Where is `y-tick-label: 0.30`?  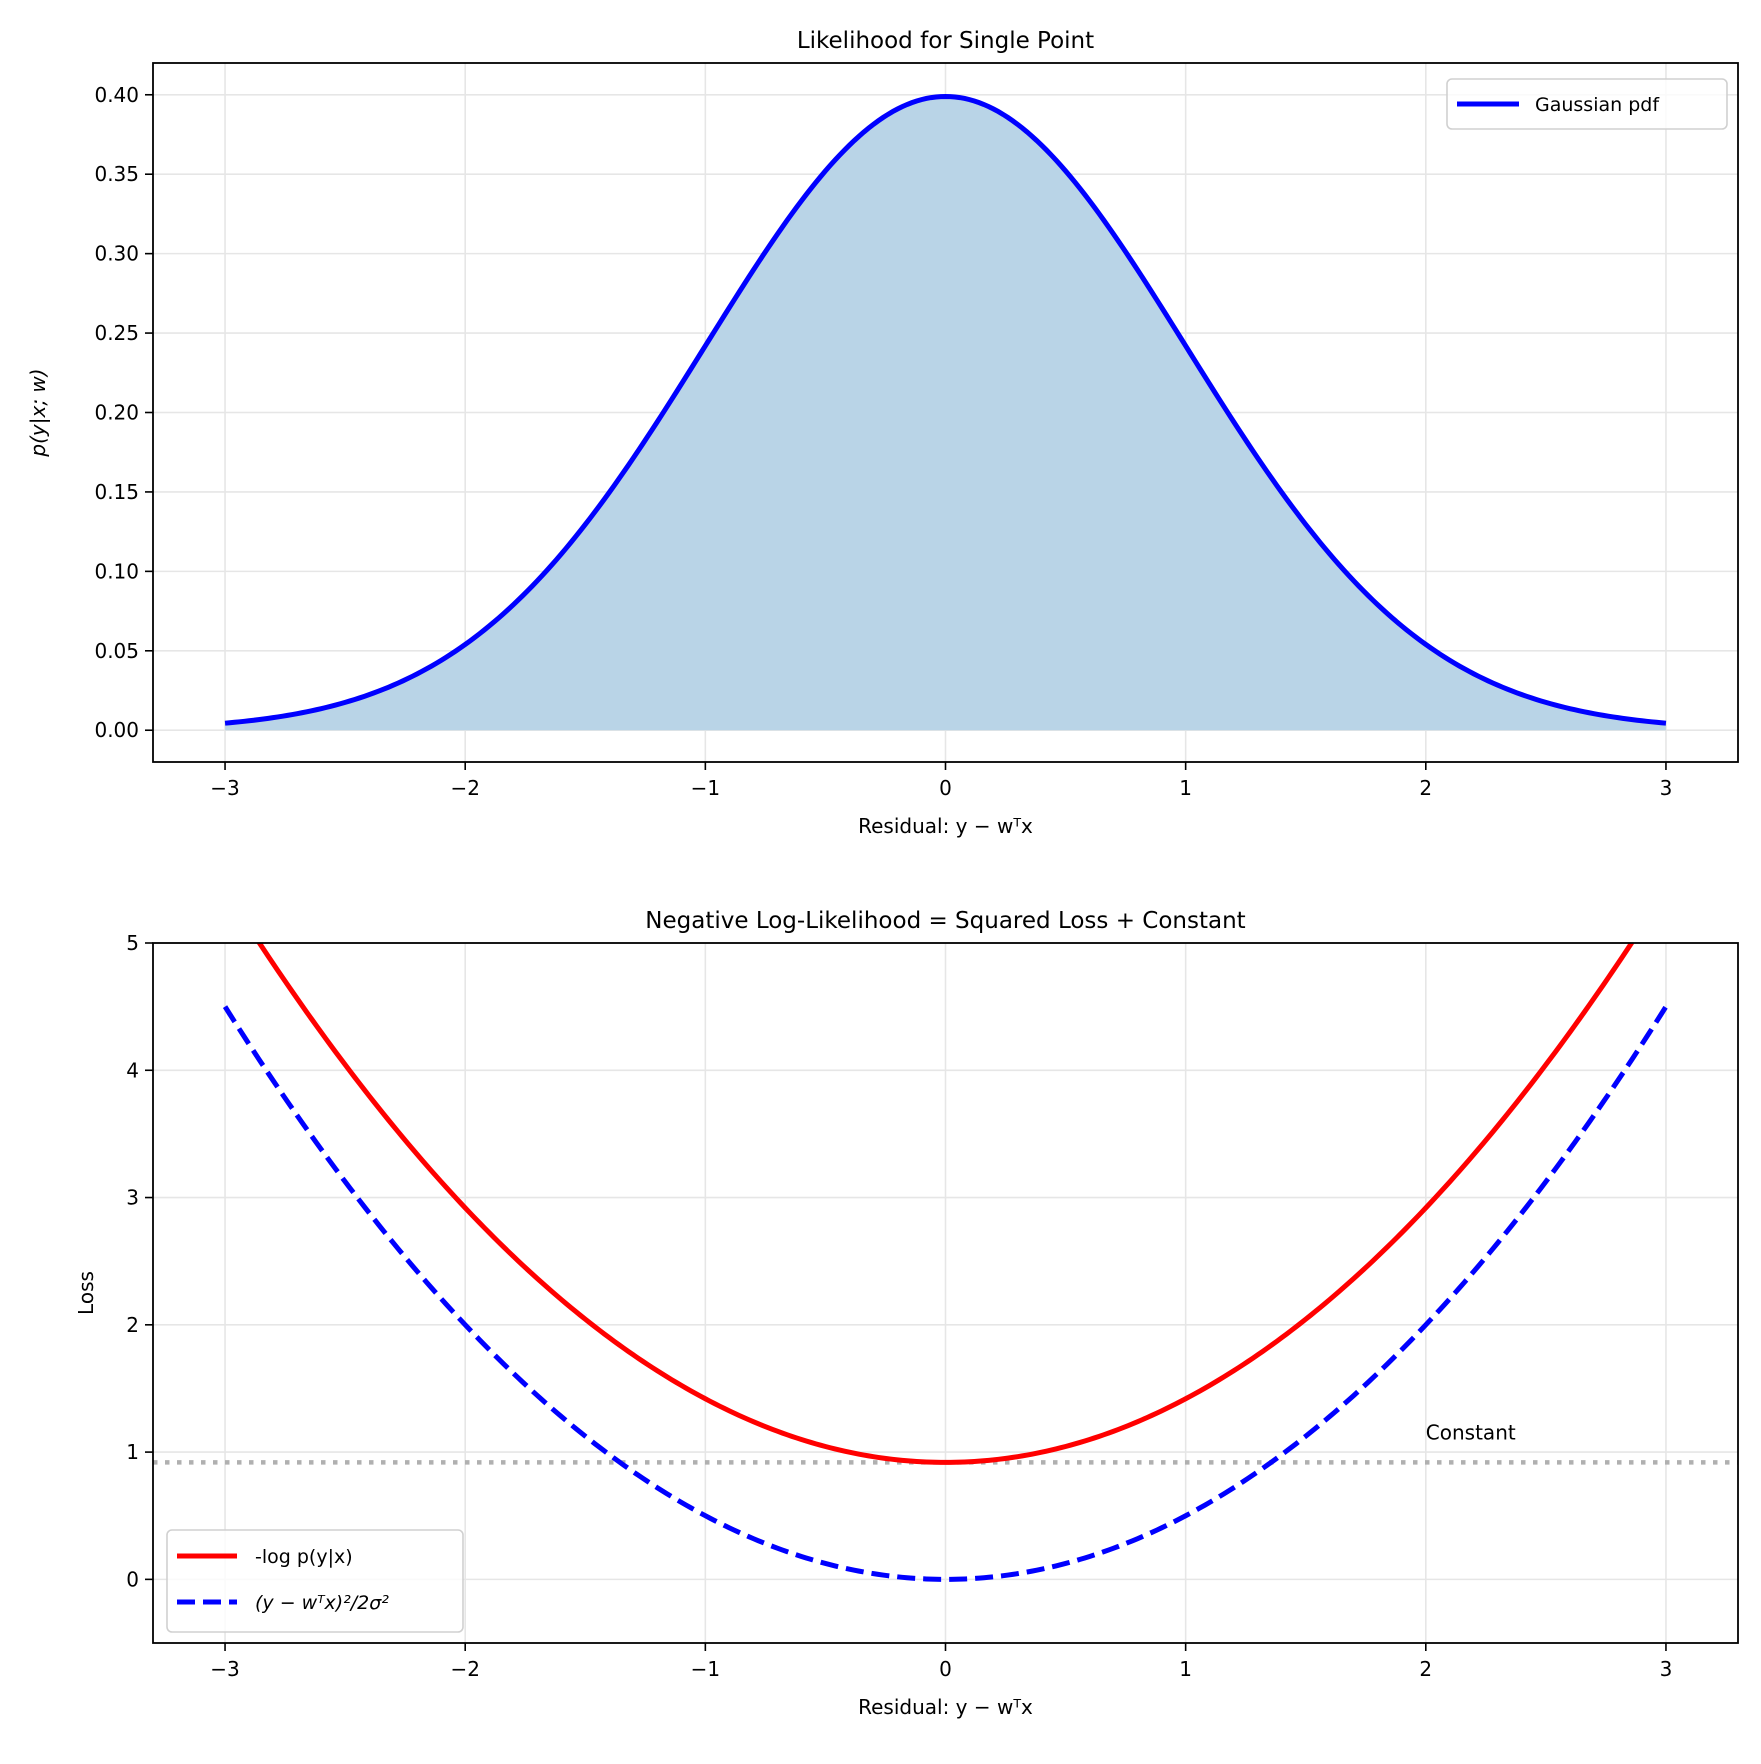
y-tick-label: 0.30 is located at coordinates (116, 254).